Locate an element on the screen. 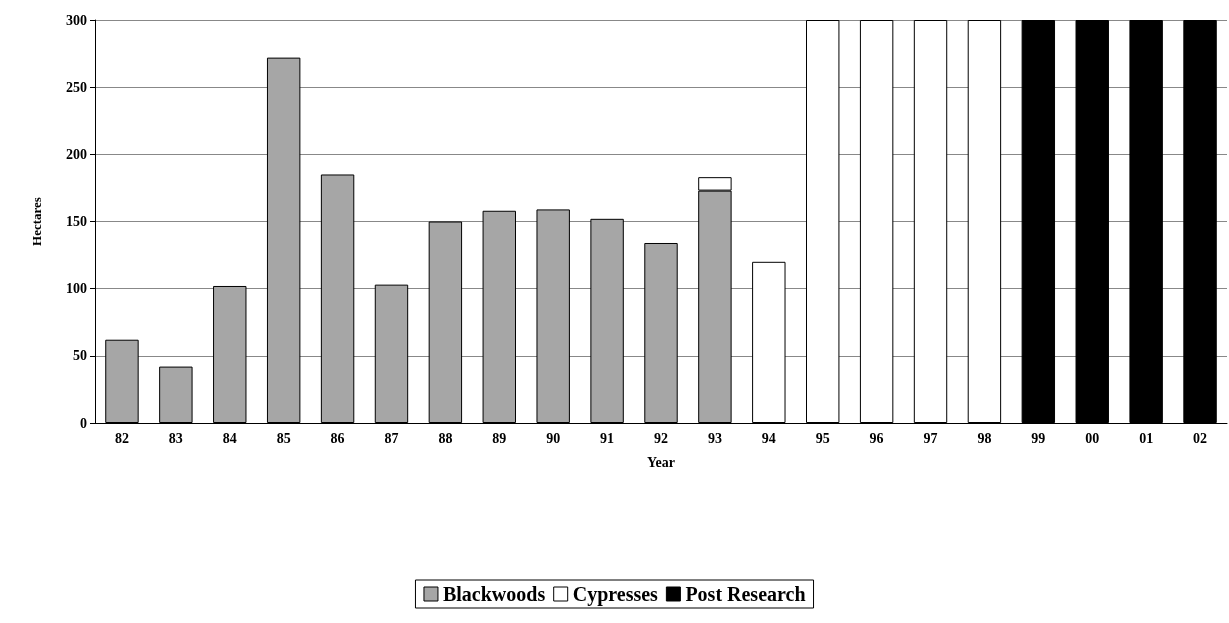 This screenshot has height=623, width=1229. x-tick-label: 95 is located at coordinates (822, 438).